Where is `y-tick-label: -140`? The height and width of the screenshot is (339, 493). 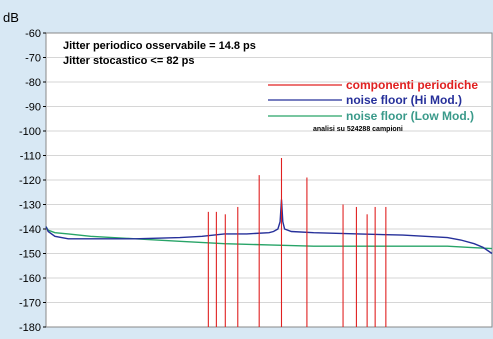 y-tick-label: -140 is located at coordinates (30, 230).